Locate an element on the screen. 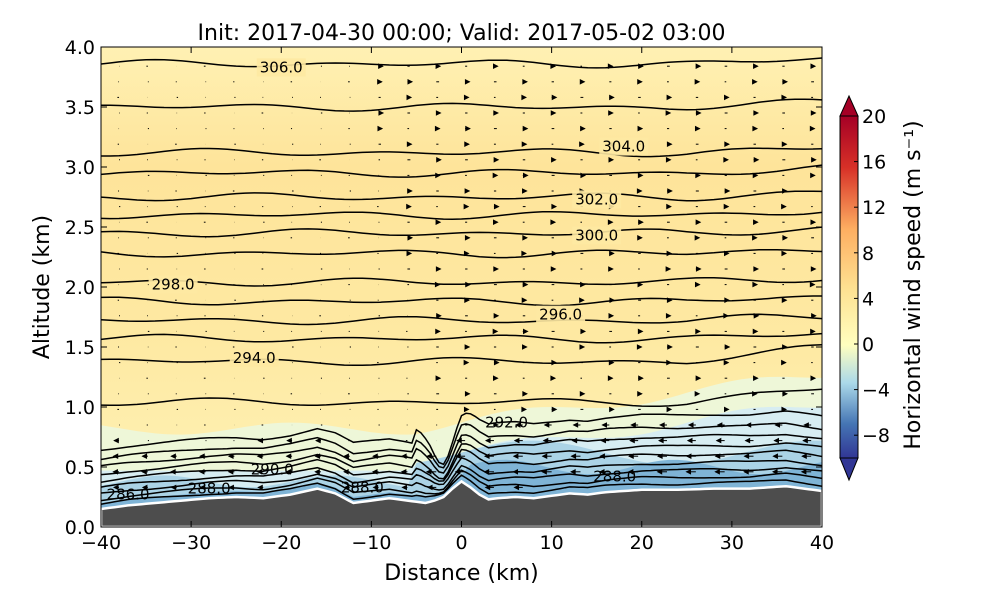 Image resolution: width=1000 pixels, height=600 pixels. x-tick-label: 30 is located at coordinates (732, 543).